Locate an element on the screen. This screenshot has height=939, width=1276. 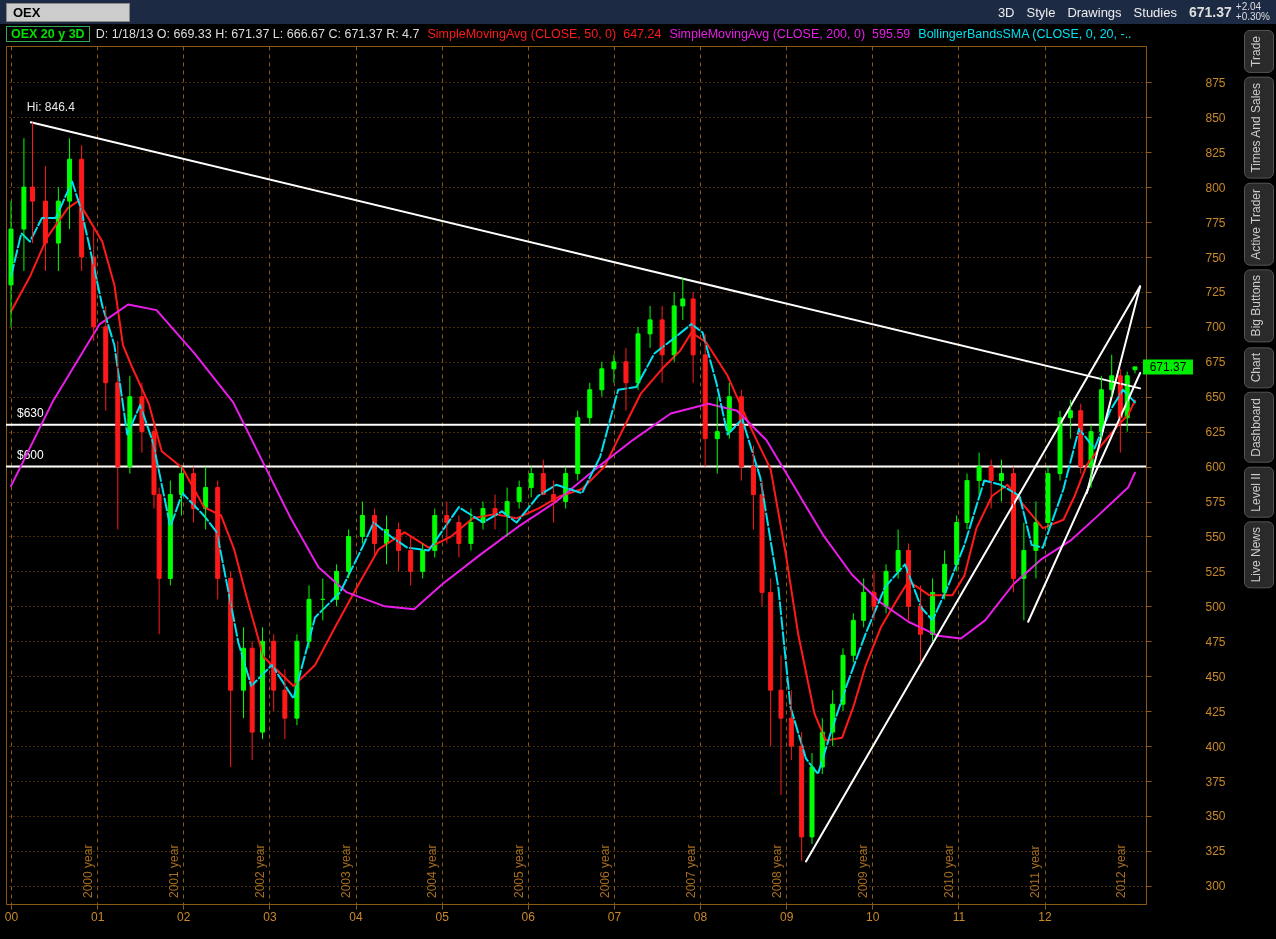
x-tick-label: 06 is located at coordinates (528, 916).